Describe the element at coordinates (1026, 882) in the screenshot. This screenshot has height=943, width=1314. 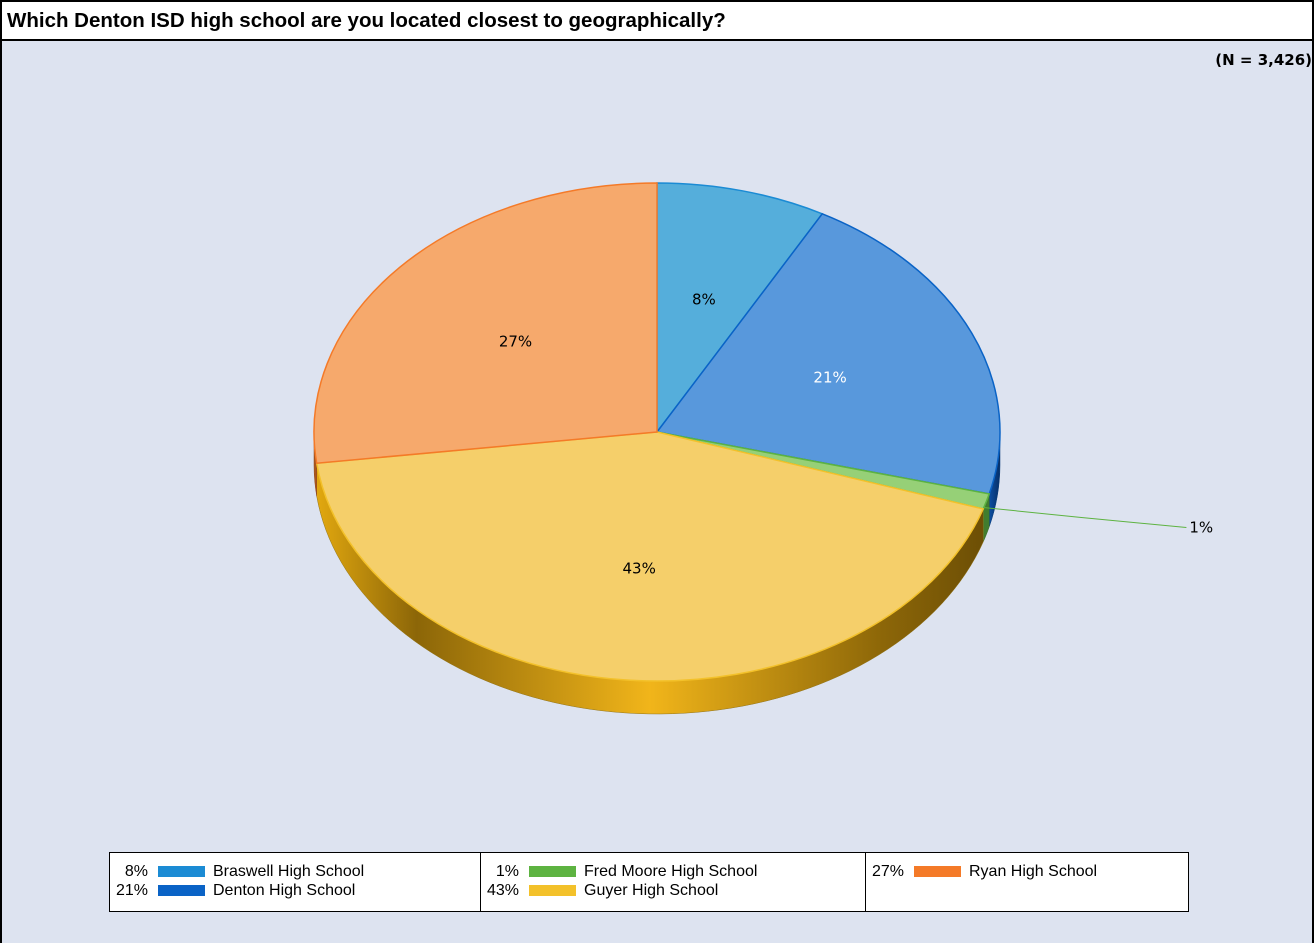
I see `legend-column: 27% Ryan High School` at that location.